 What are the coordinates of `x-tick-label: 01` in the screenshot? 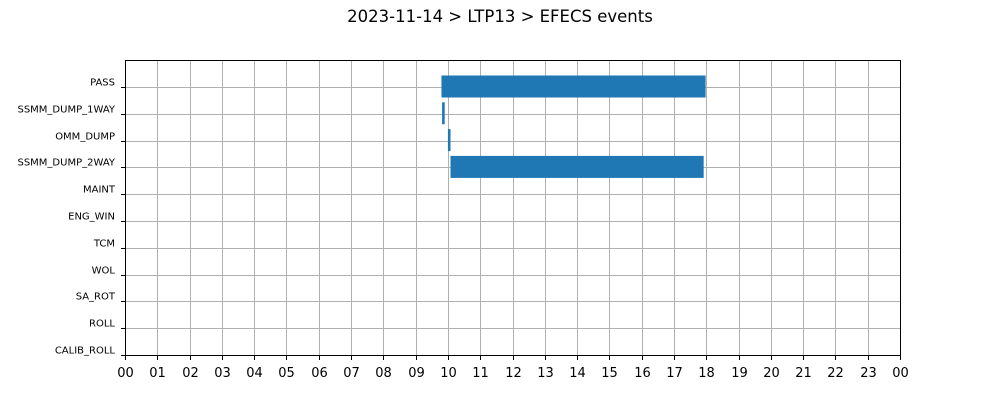 It's located at (157, 373).